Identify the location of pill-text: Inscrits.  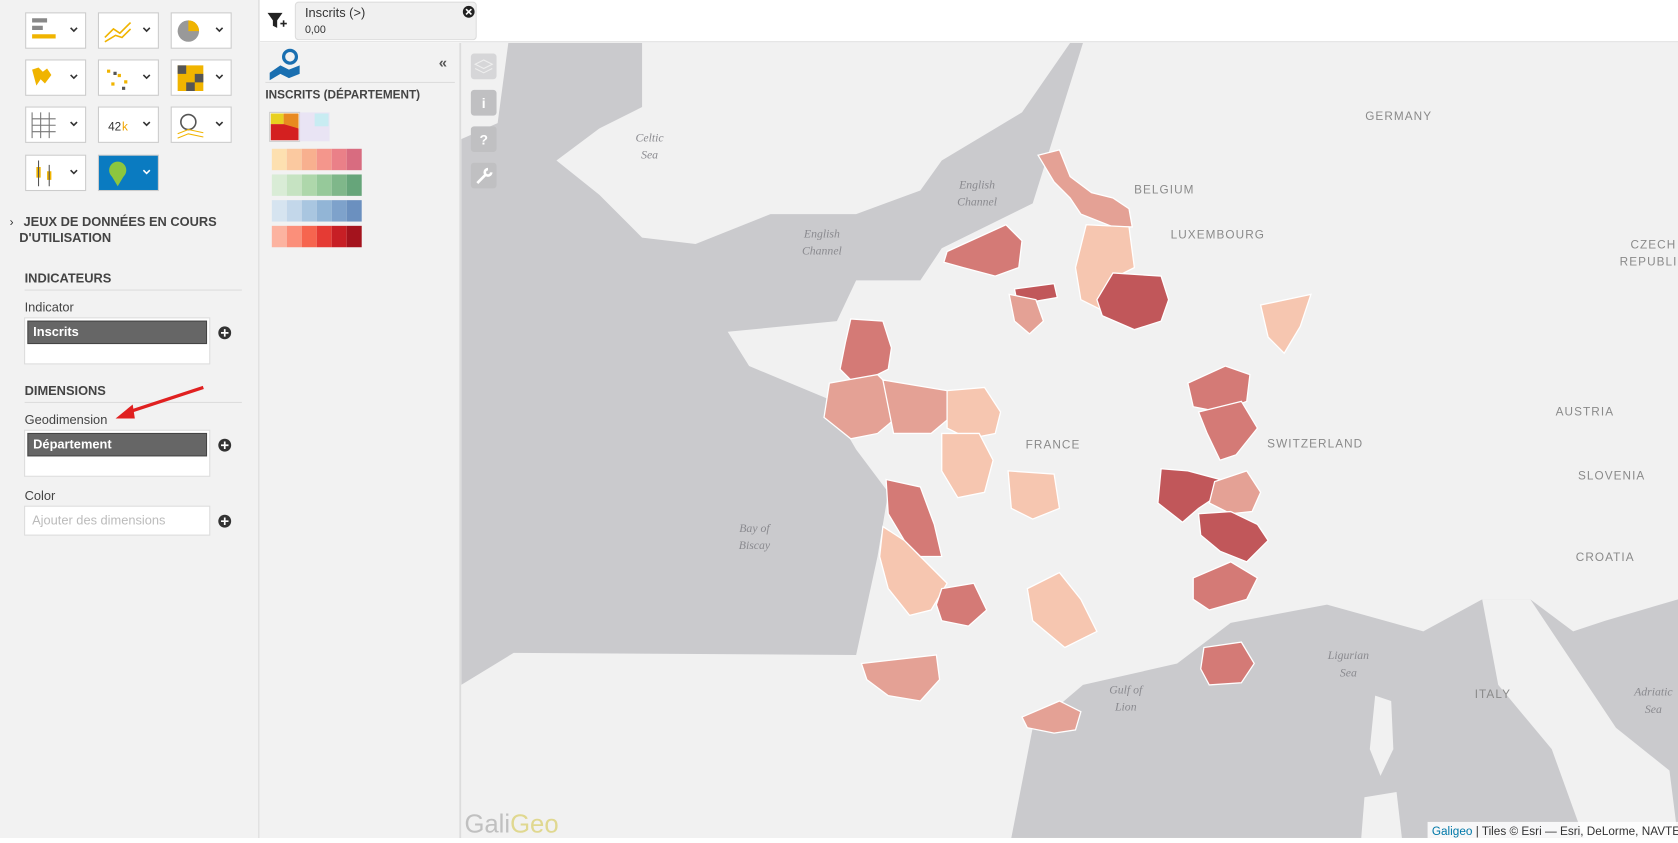
(56, 331).